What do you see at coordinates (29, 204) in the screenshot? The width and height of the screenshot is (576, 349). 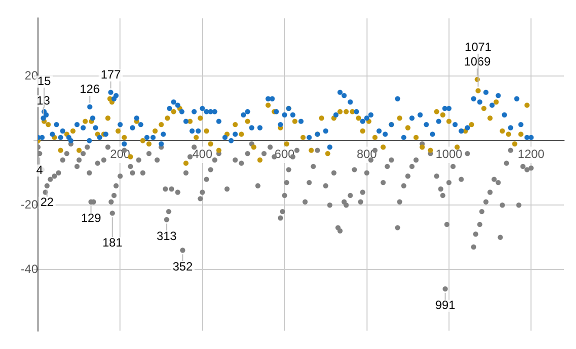 I see `y-tick-label: -20` at bounding box center [29, 204].